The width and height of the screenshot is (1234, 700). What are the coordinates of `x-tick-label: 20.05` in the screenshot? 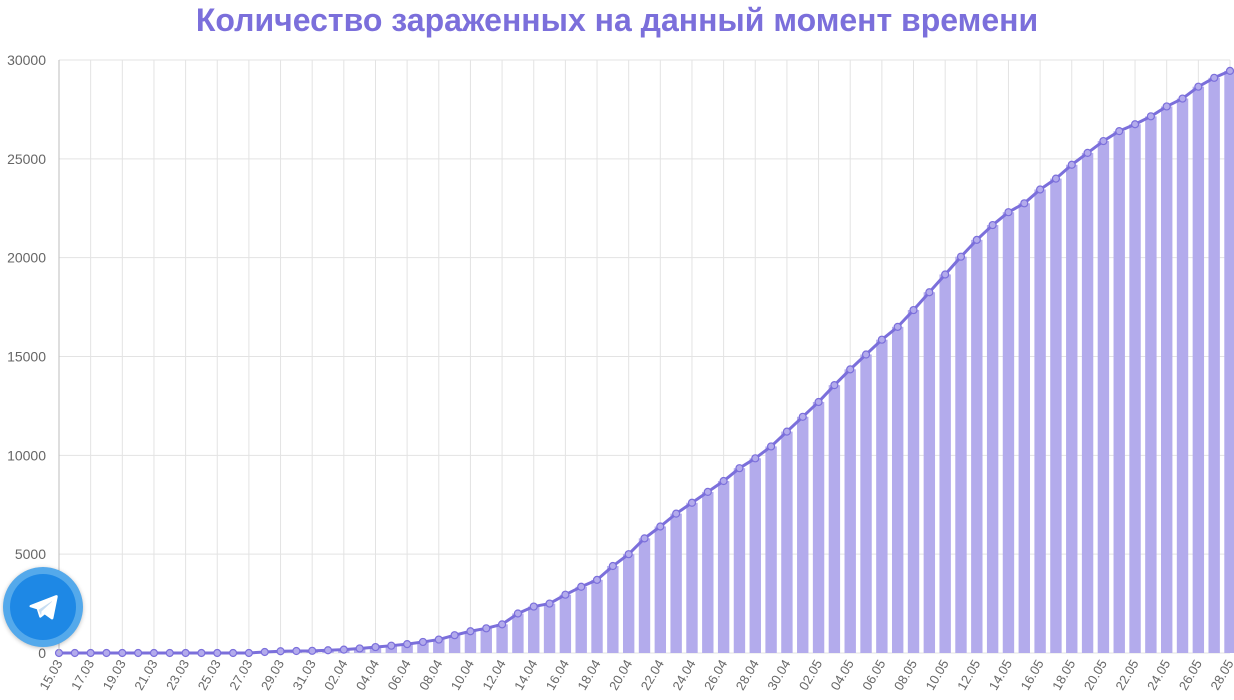 It's located at (1095, 675).